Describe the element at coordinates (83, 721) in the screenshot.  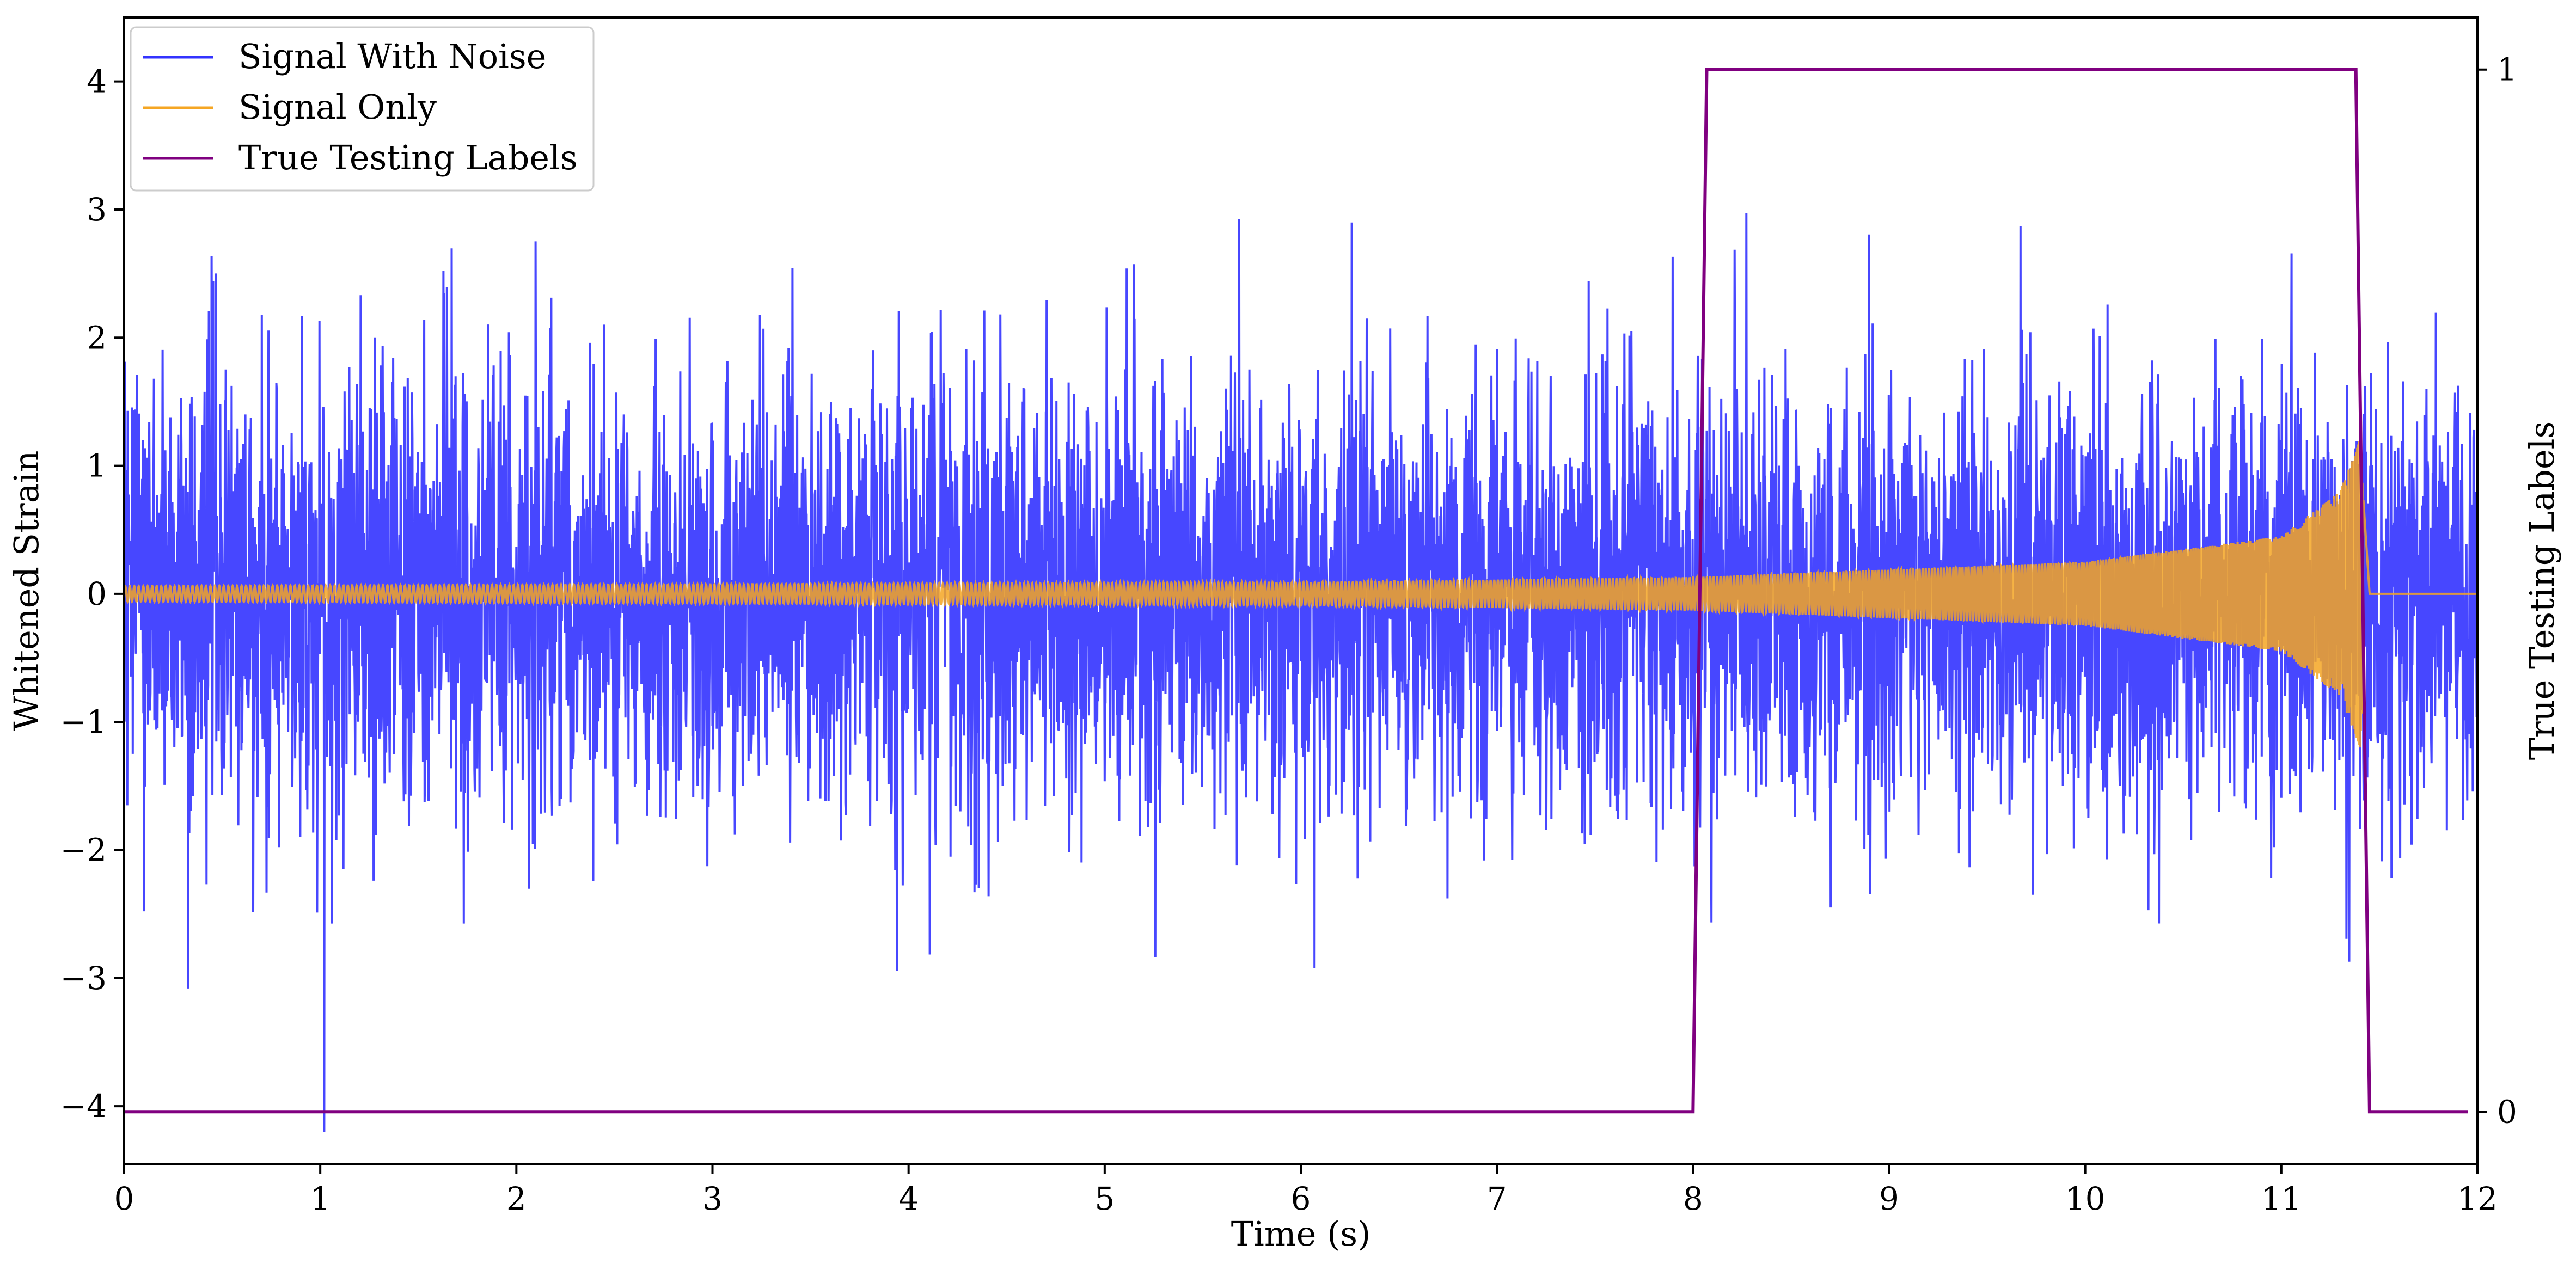
I see `y-tick-label: −1` at that location.